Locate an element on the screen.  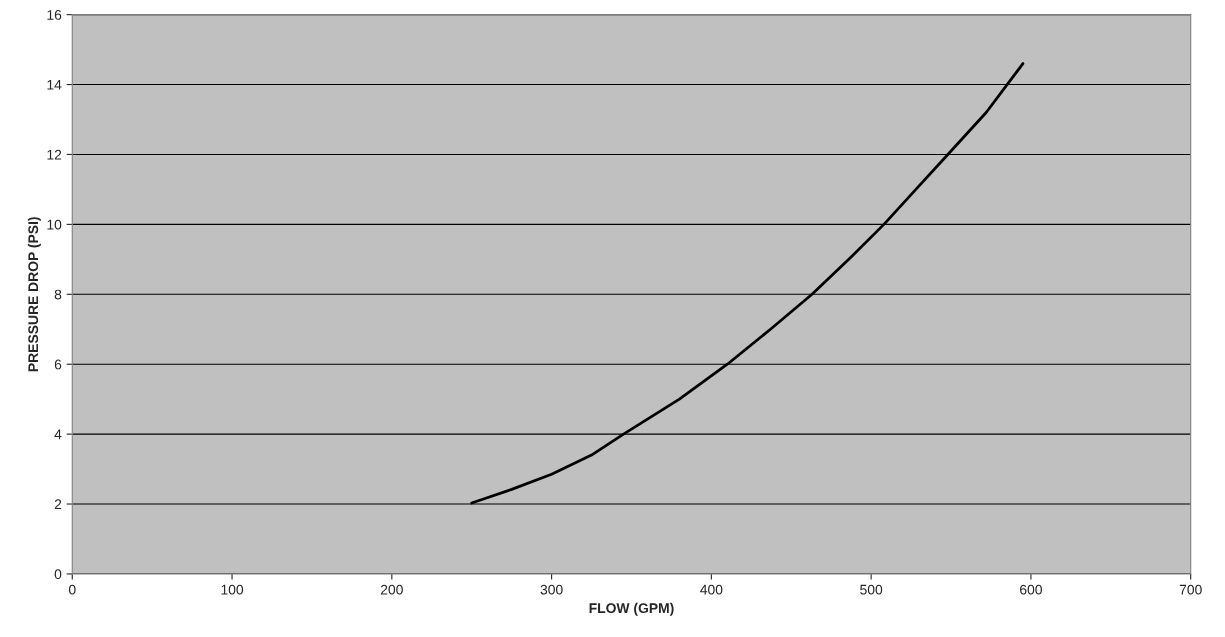
y-tick-label: 6 is located at coordinates (58, 364).